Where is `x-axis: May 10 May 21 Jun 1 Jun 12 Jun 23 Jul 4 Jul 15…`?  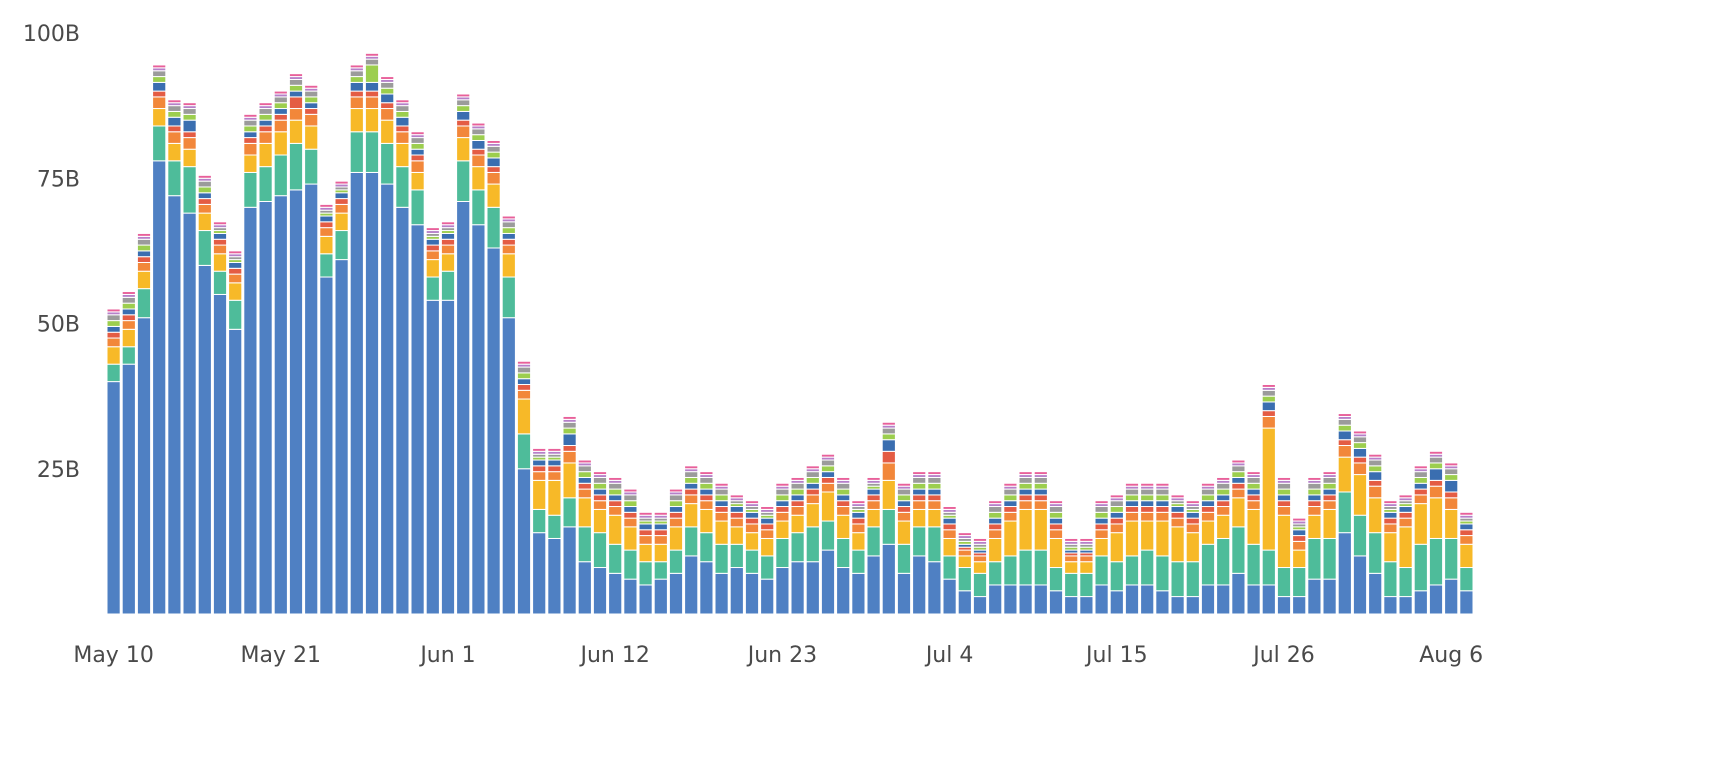
x-axis: May 10 May 21 Jun 1 Jun 12 Jun 23 Jul 4 Jul 15… is located at coordinates (778, 655).